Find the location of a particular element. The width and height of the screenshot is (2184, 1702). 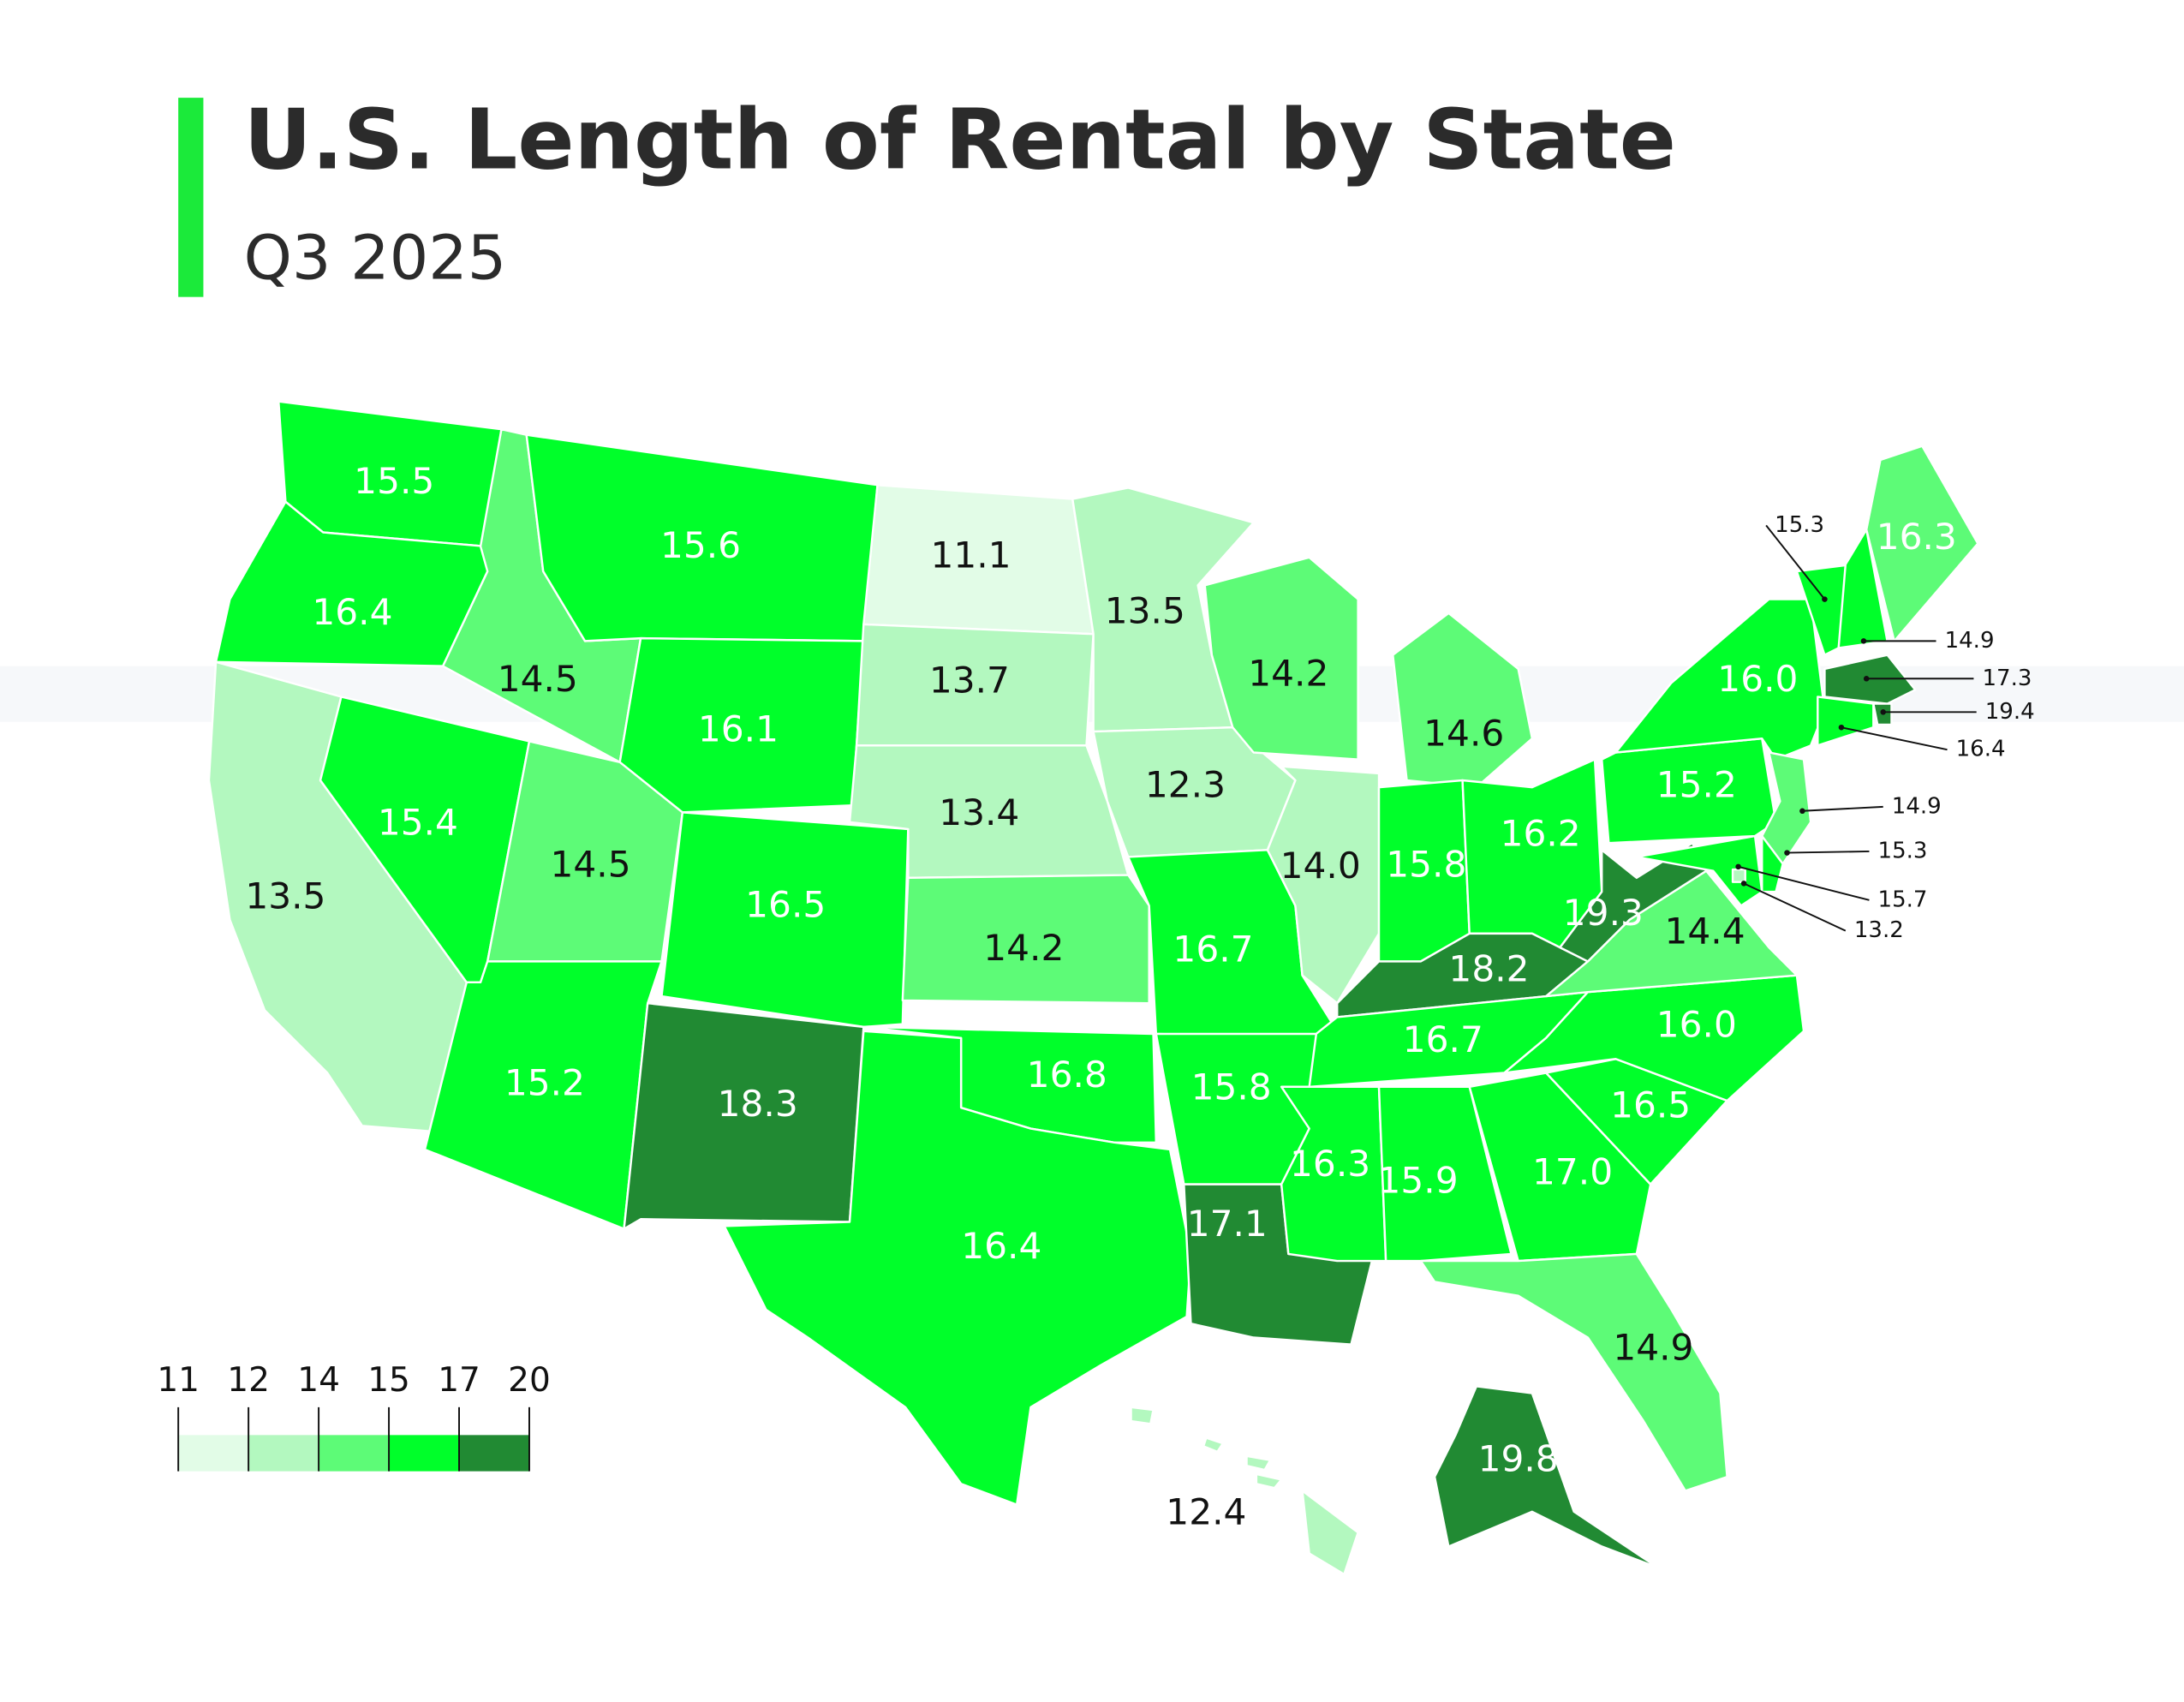

title: U.S. Length of Rental by State is located at coordinates (960, 139).